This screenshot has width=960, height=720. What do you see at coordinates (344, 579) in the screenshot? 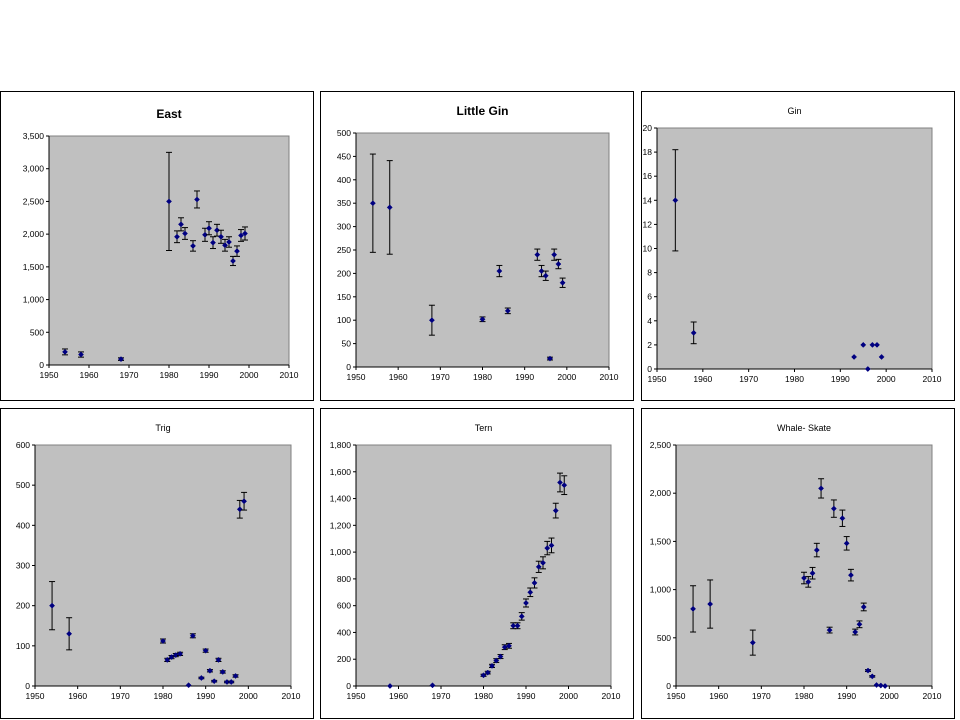
I see `y-tick-label: 800` at bounding box center [344, 579].